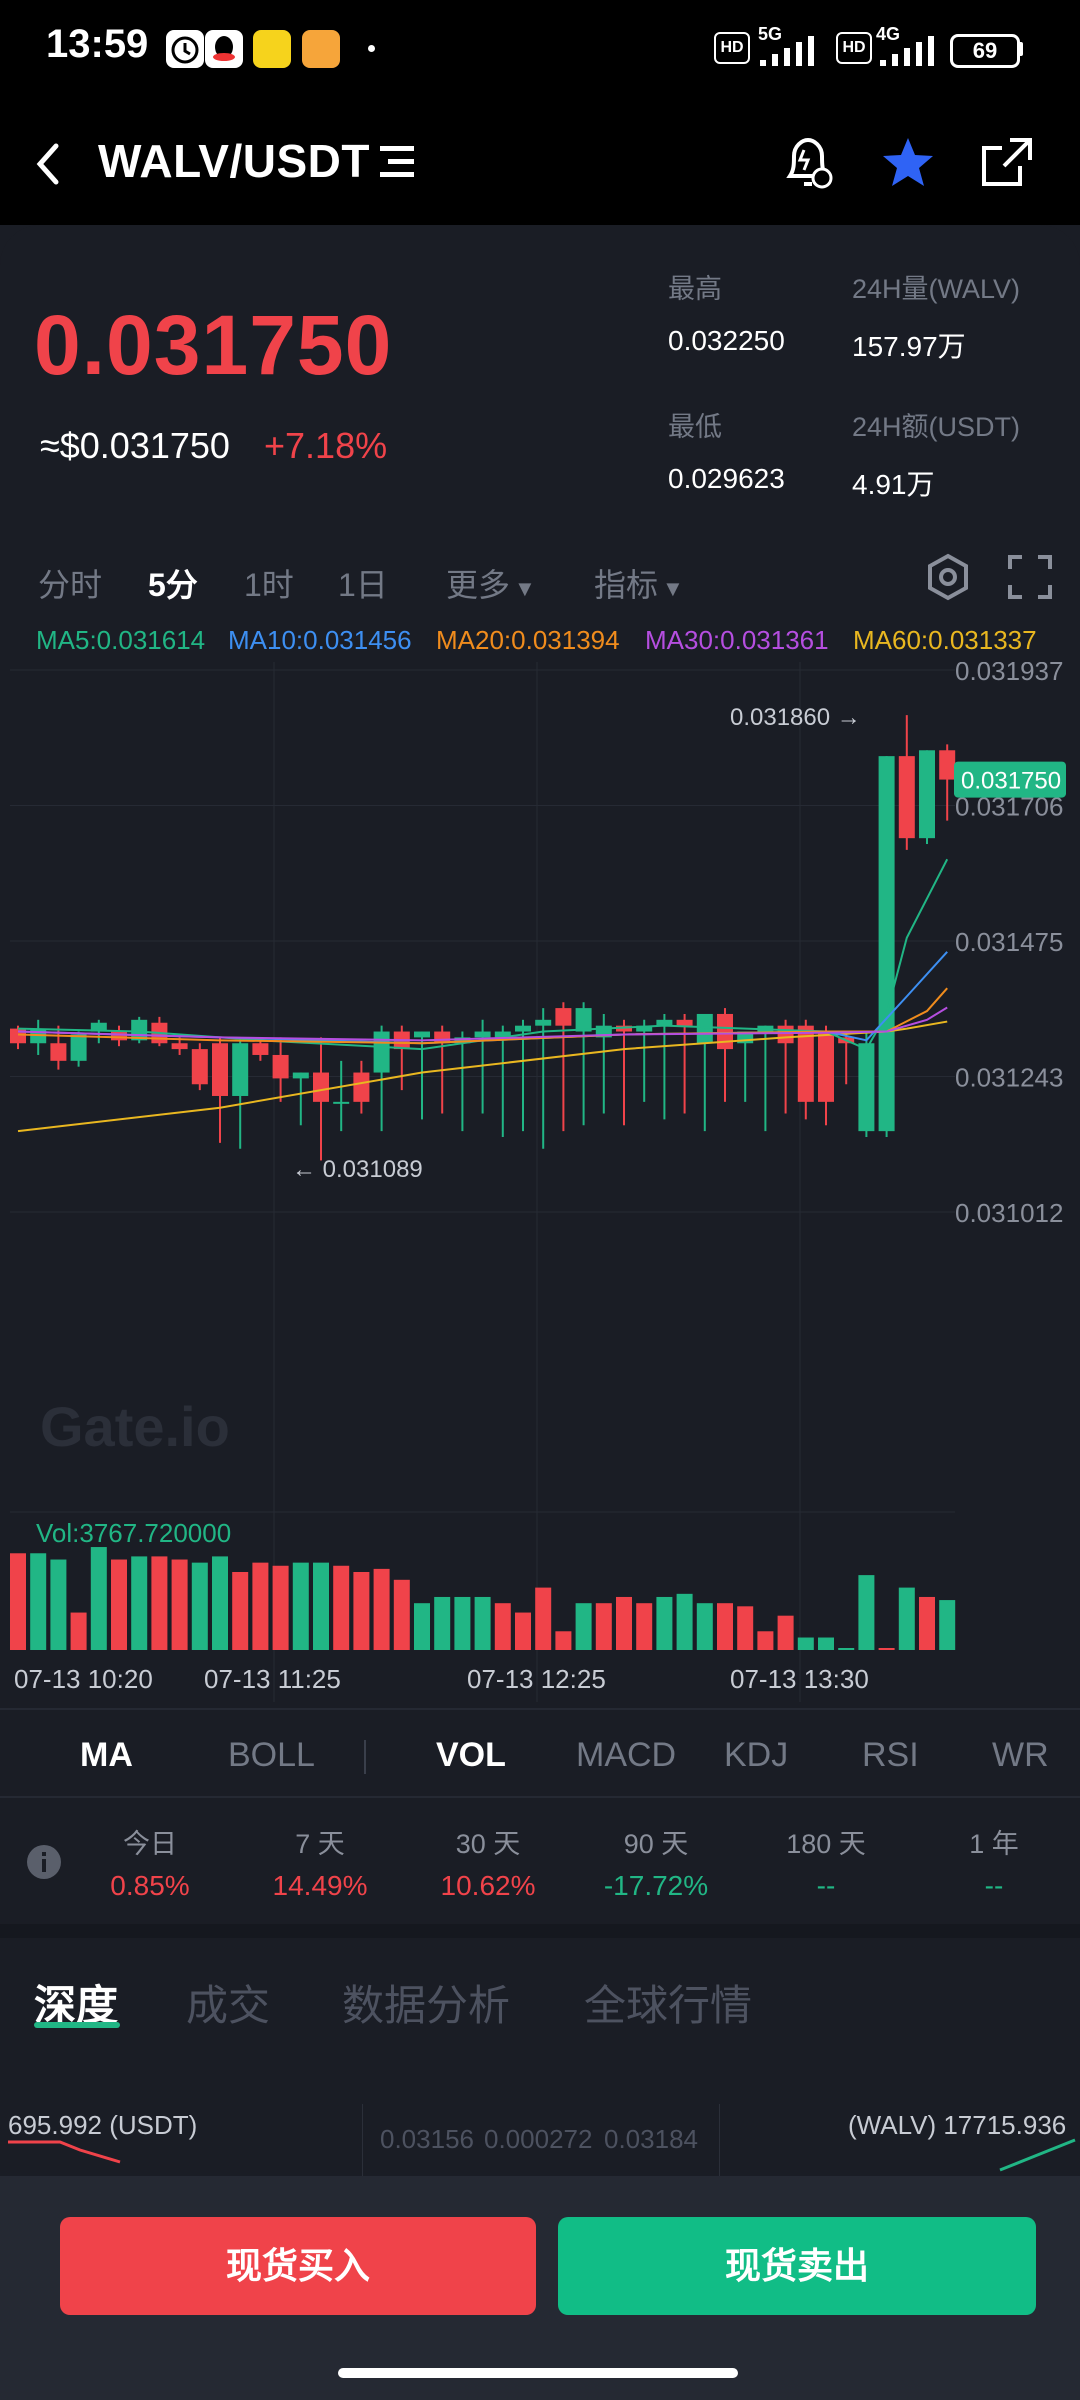 The height and width of the screenshot is (2400, 1080). Describe the element at coordinates (1008, 162) in the screenshot. I see `share-icon` at that location.